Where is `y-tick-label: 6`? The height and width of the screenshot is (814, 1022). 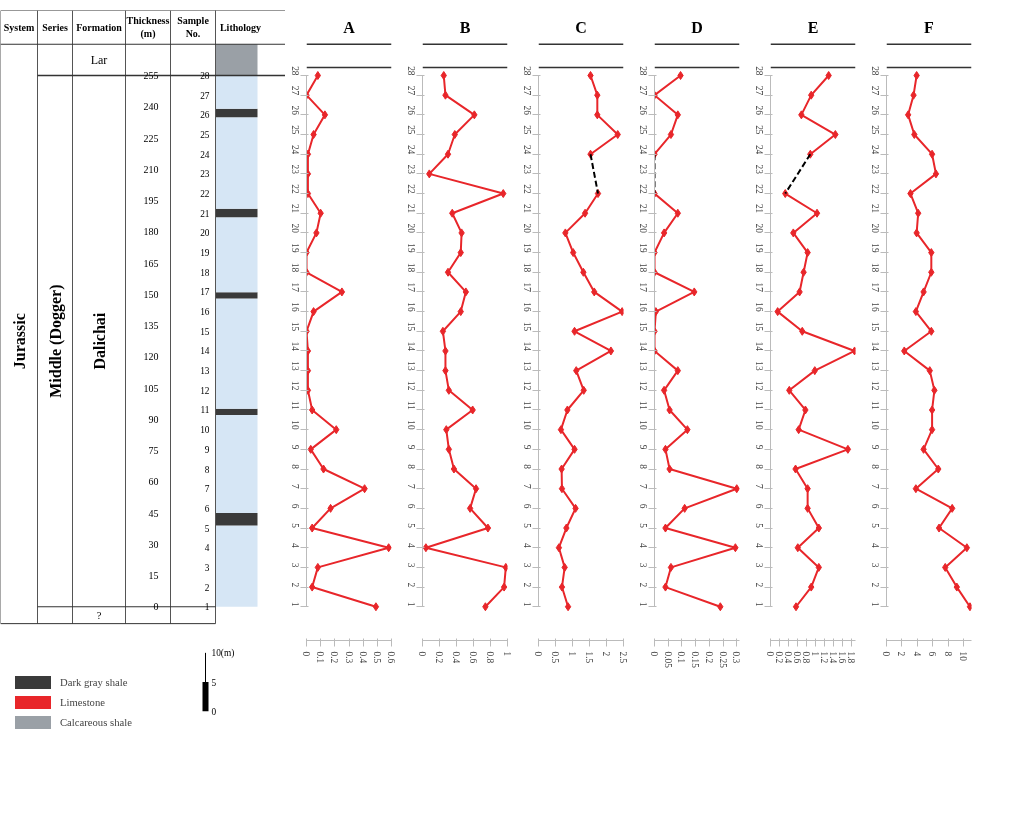
y-tick-label: 6 is located at coordinates (295, 506).